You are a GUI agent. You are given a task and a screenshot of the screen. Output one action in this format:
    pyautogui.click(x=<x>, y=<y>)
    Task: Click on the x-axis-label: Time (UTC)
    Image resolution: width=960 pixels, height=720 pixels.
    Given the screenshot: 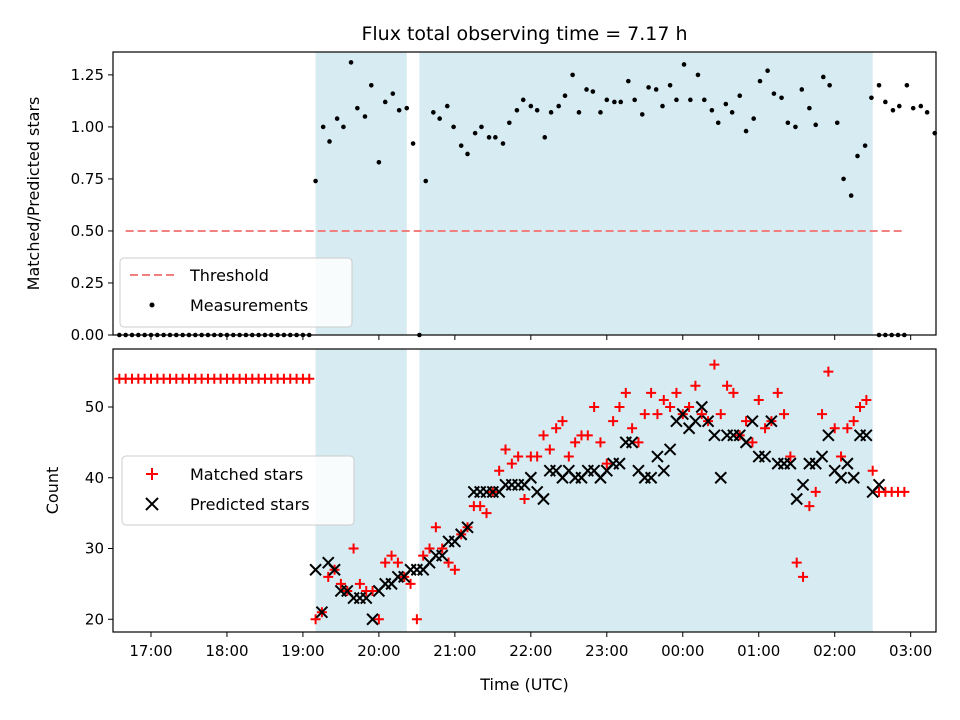 What is the action you would take?
    pyautogui.click(x=523, y=684)
    